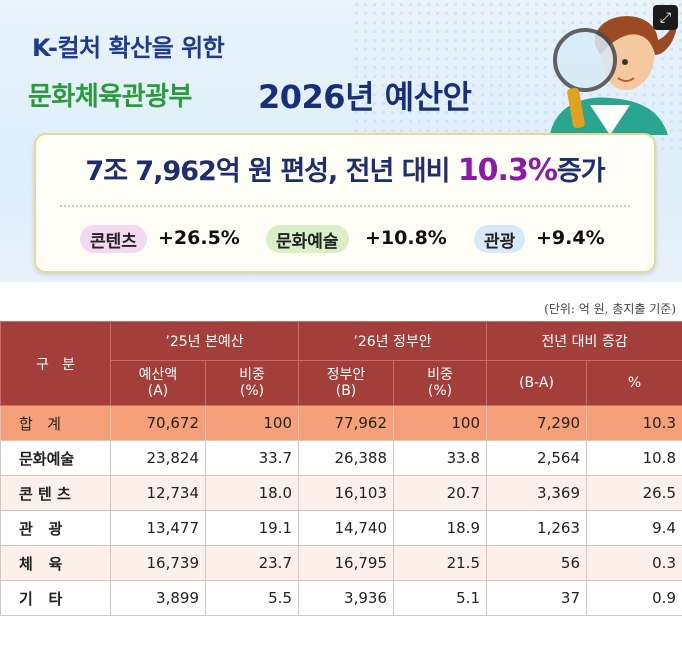  I want to click on cell-share-b: 33.8, so click(440, 458).